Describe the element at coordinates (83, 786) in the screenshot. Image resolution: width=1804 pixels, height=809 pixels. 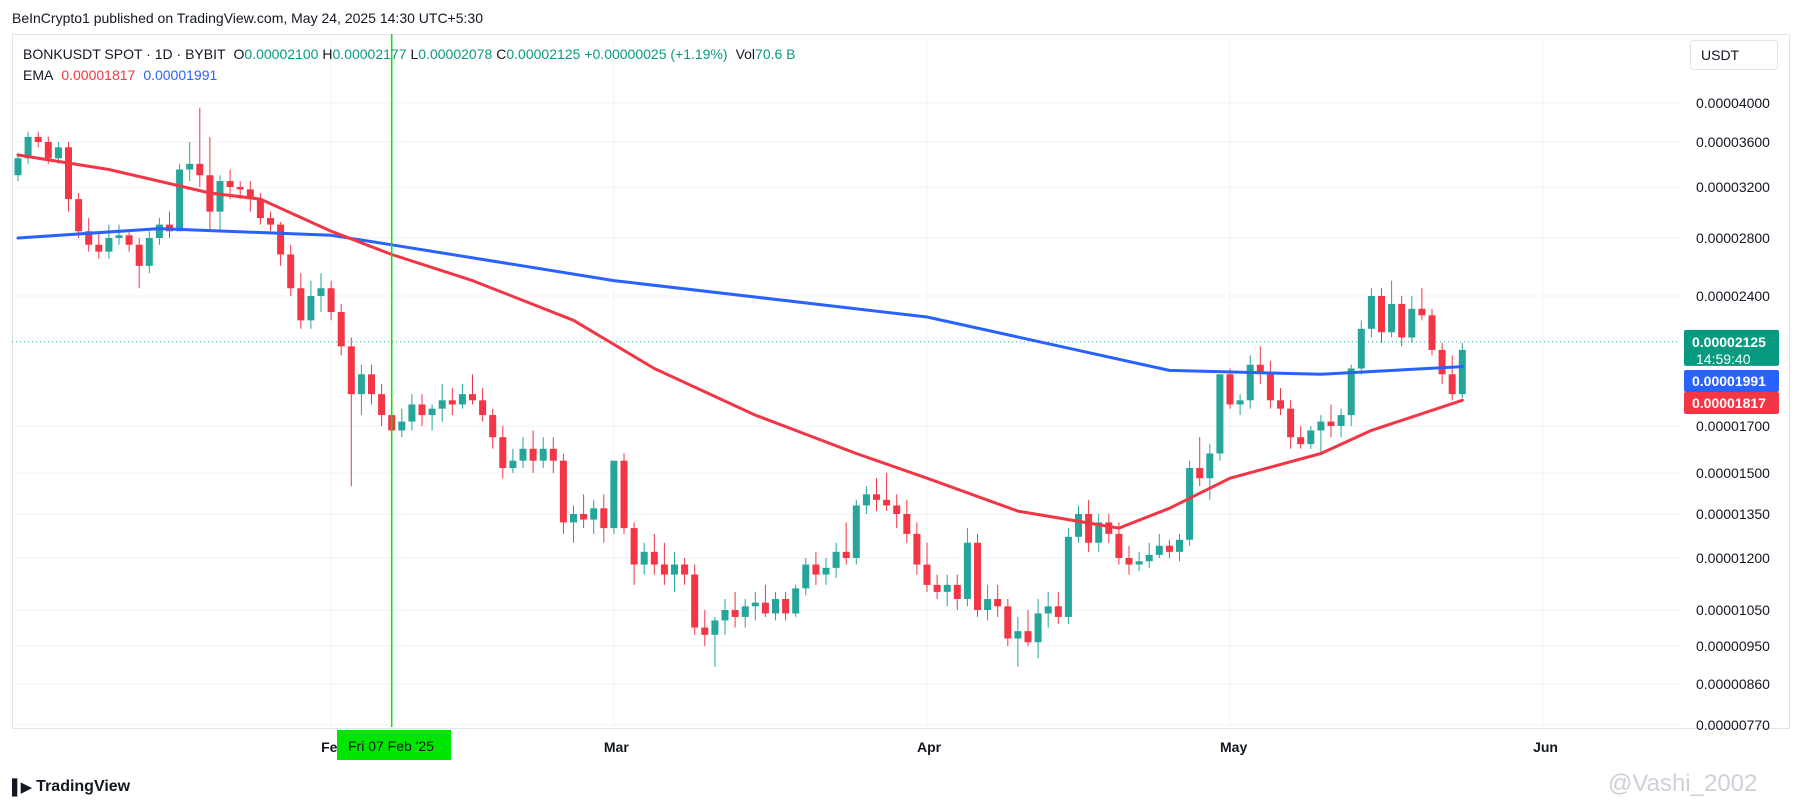
I see `tradingview-brand: TradingView` at that location.